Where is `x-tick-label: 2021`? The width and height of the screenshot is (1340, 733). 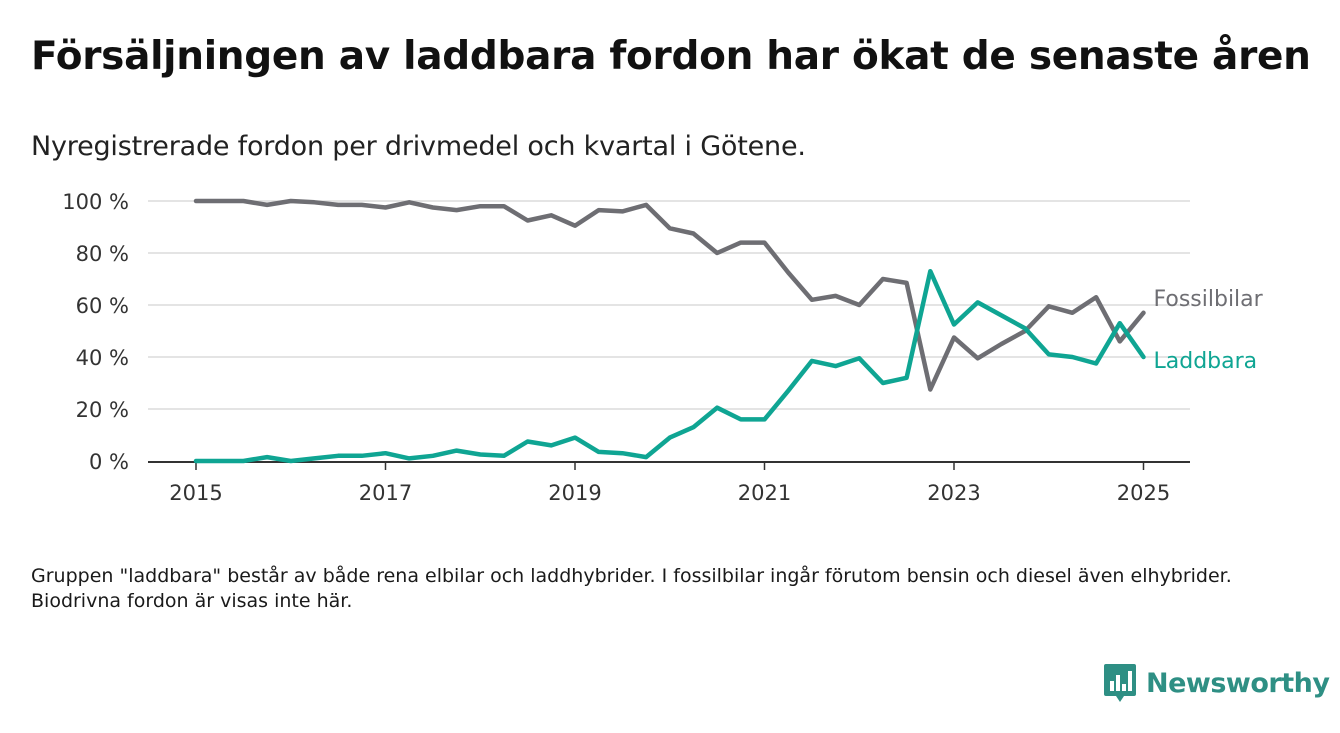
x-tick-label: 2021 is located at coordinates (764, 493).